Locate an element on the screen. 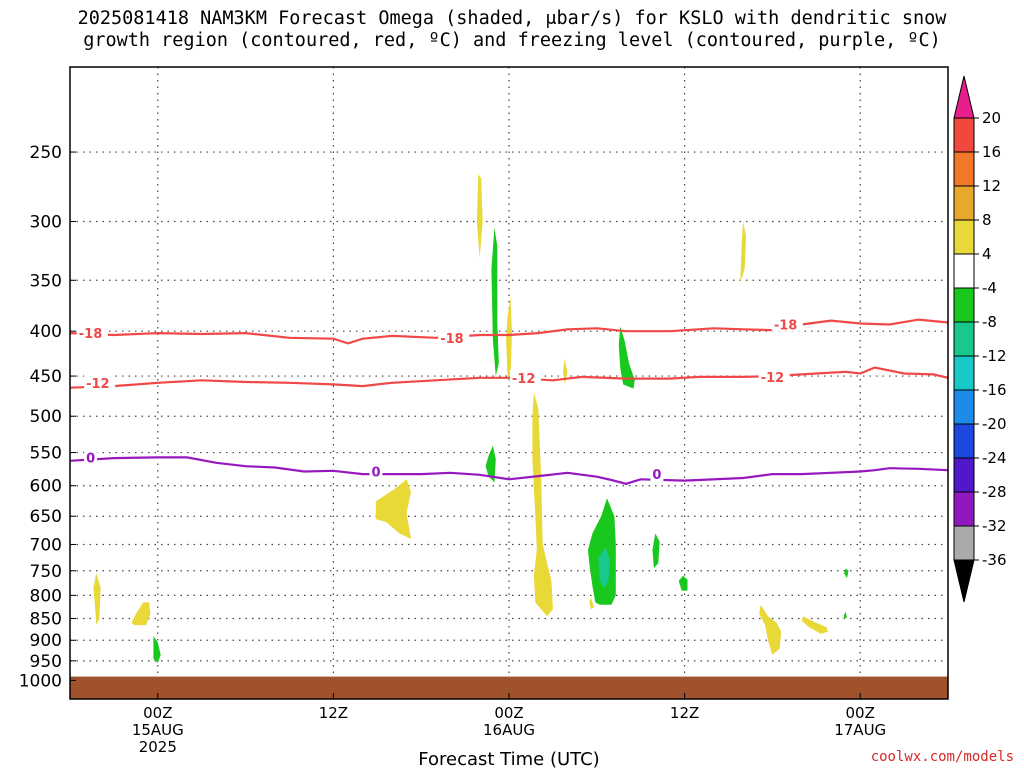 The image size is (1024, 768). colorbar-label: -28 is located at coordinates (994, 492).